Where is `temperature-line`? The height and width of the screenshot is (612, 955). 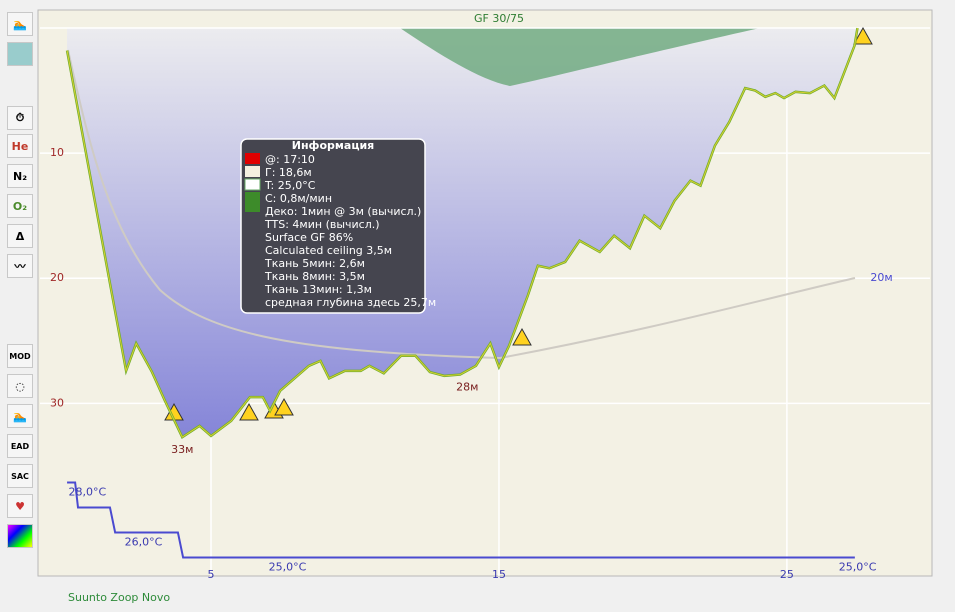
temperature-line is located at coordinates (461, 520).